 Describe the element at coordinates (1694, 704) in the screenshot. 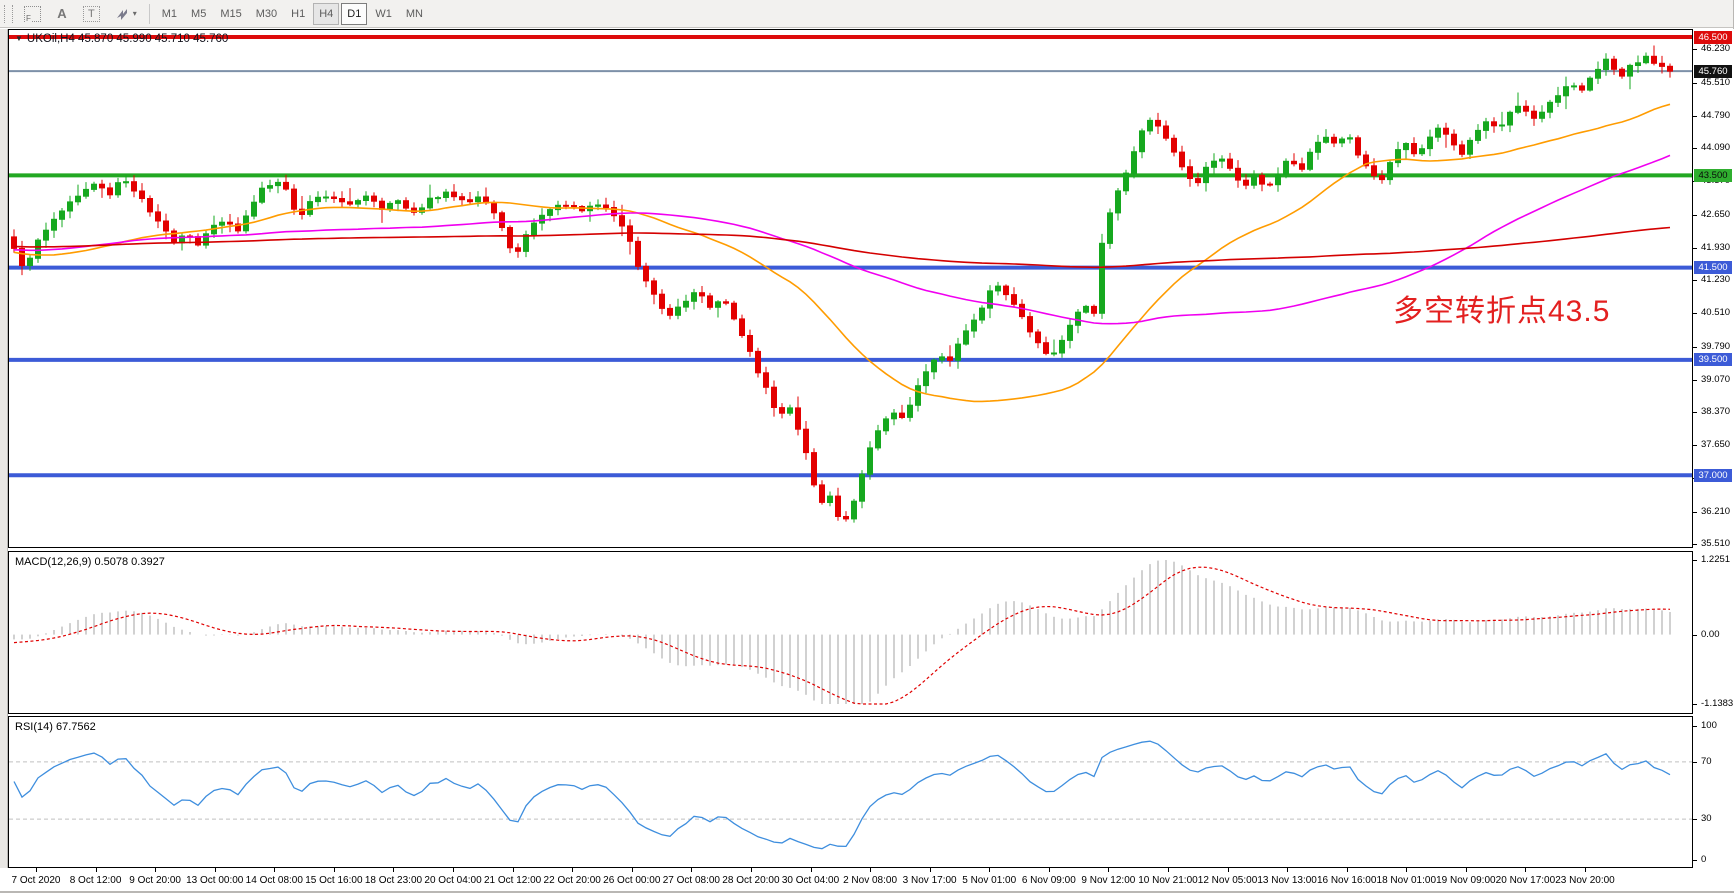

I see `macd-tick-label-tick` at that location.